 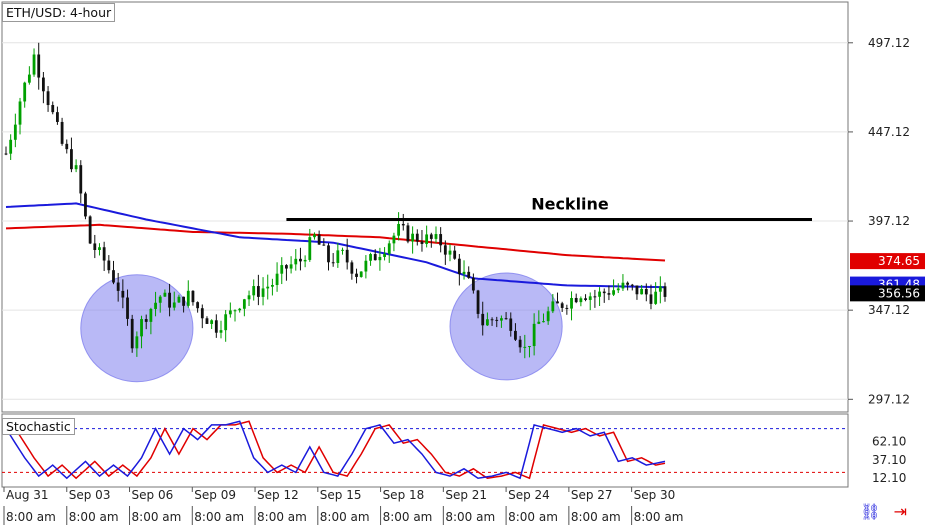 I want to click on blue-moving-average, so click(x=335, y=245).